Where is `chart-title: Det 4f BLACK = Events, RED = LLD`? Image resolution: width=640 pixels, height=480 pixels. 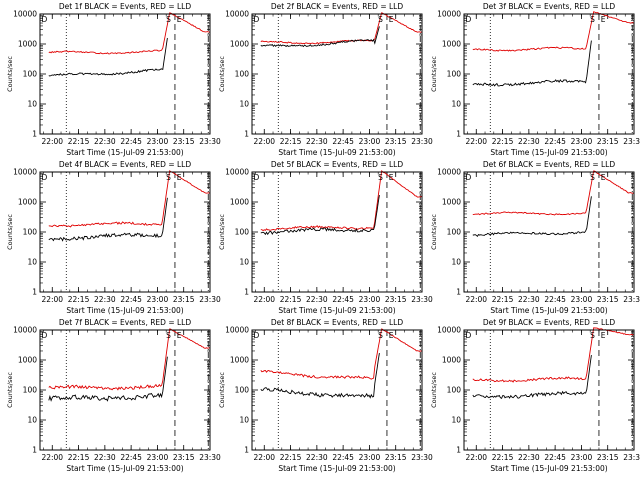 chart-title: Det 4f BLACK = Events, RED = LLD is located at coordinates (125, 164).